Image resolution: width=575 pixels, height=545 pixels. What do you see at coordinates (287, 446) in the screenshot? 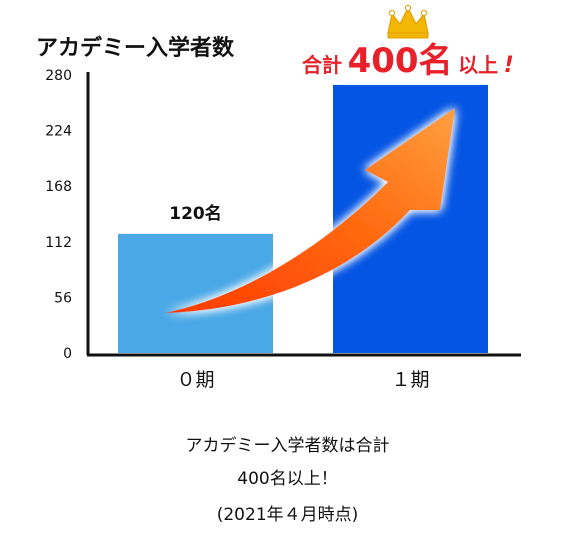
I see `caption-line-1: アカデミー入学者数は合計` at bounding box center [287, 446].